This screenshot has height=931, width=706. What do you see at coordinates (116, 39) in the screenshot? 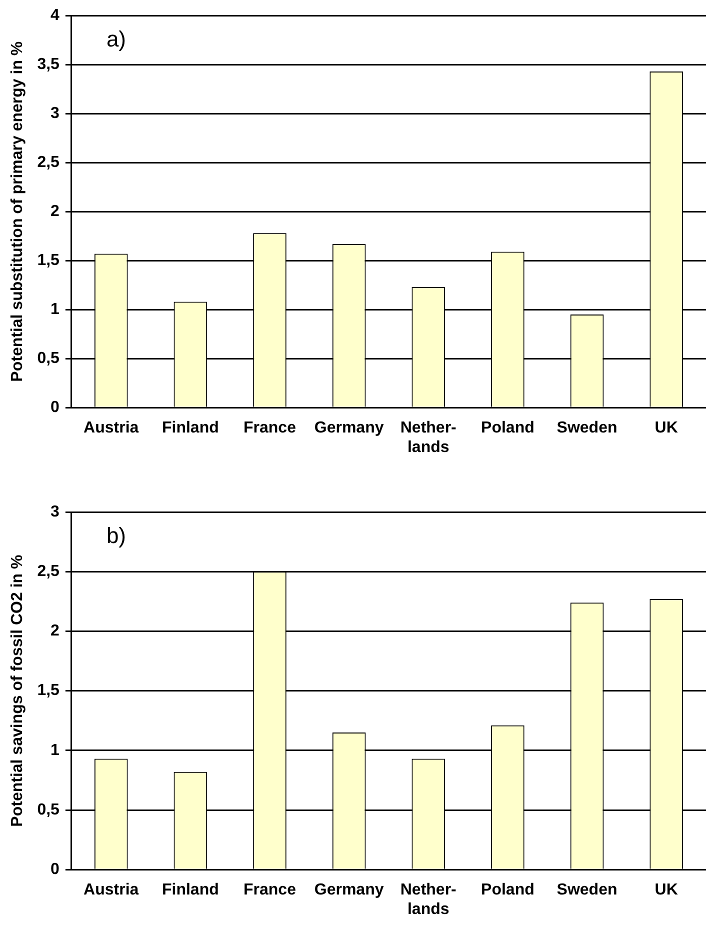
I see `annotation: a)` at bounding box center [116, 39].